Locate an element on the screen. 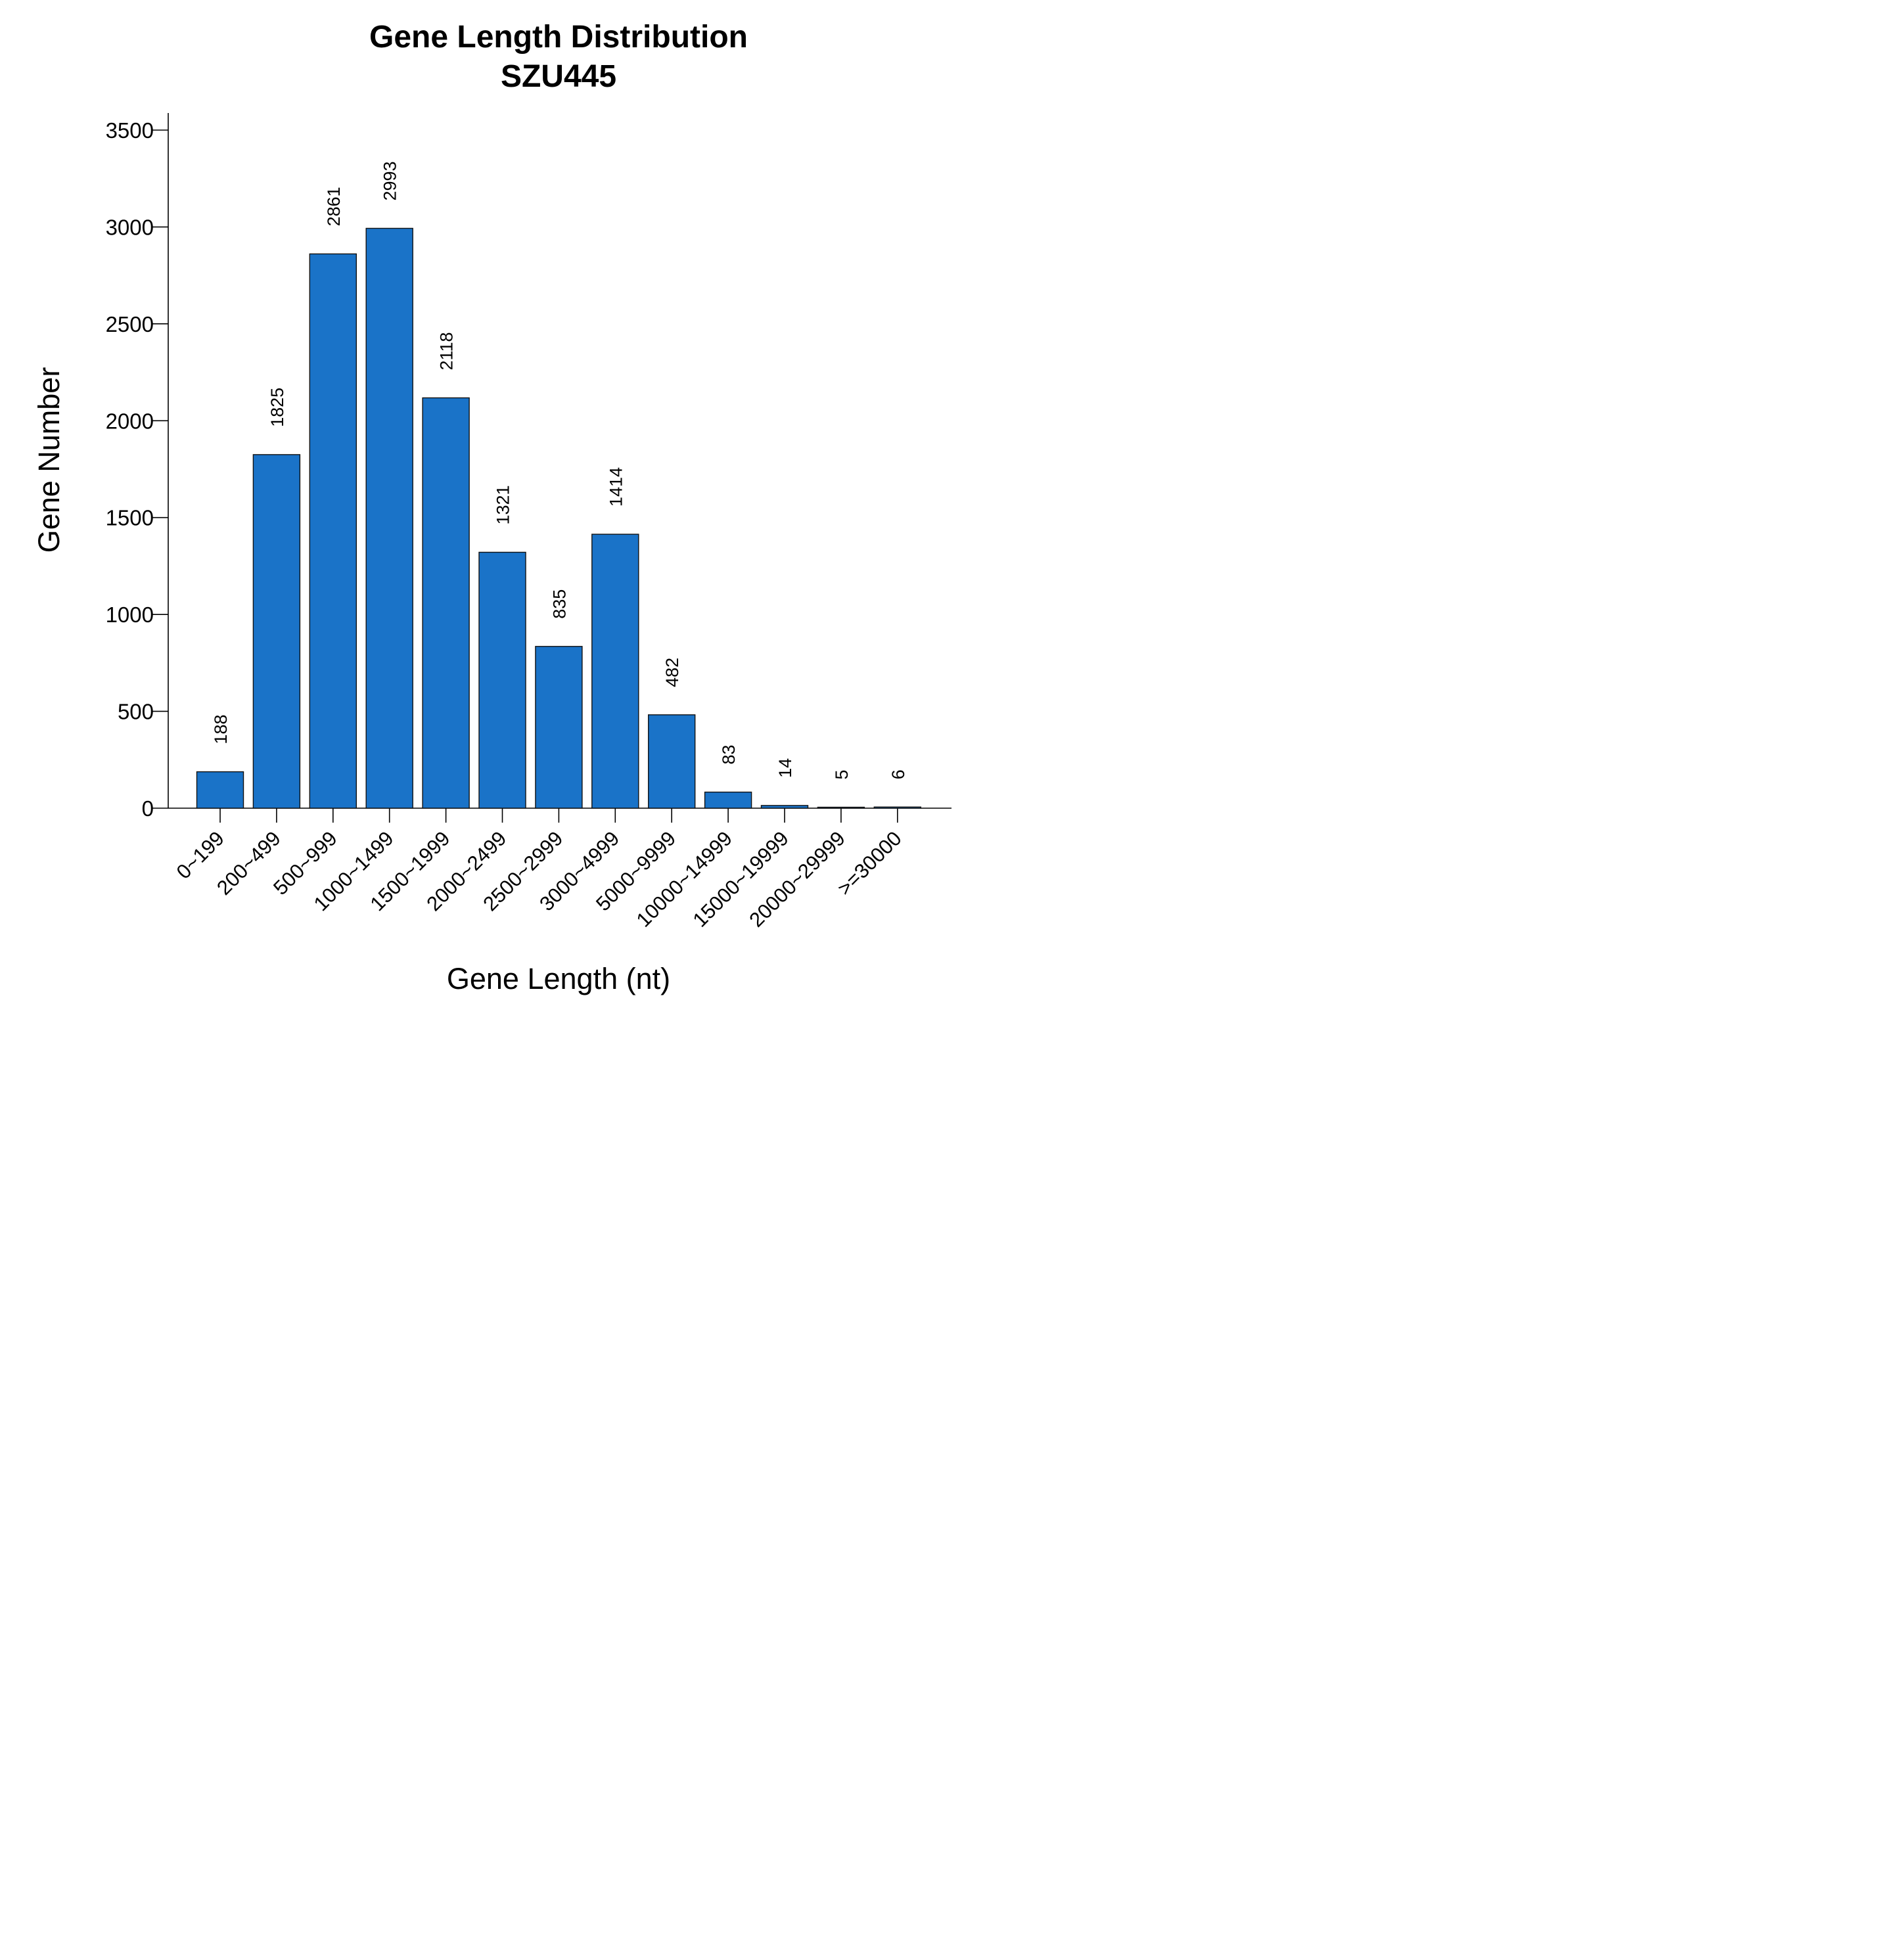 The width and height of the screenshot is (1880, 1960). data-label: 2861 is located at coordinates (334, 206).